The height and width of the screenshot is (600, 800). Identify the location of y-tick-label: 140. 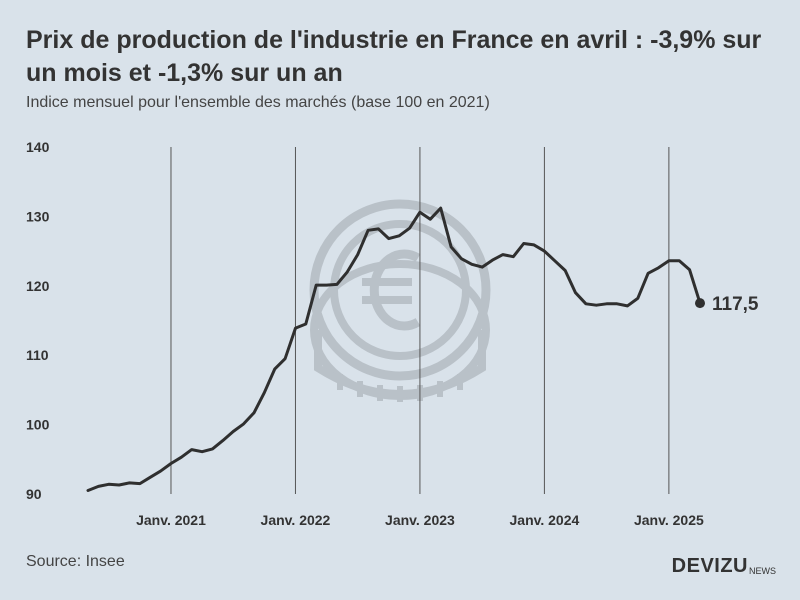
(38, 147).